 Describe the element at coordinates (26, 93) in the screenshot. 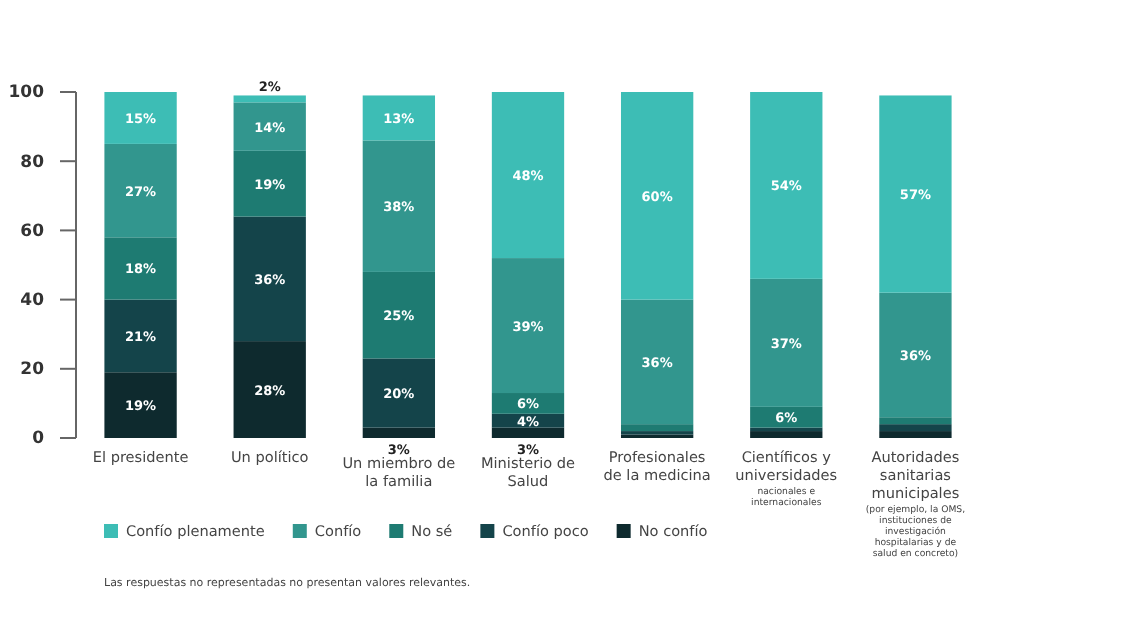

I see `y-tick-label: 100` at that location.